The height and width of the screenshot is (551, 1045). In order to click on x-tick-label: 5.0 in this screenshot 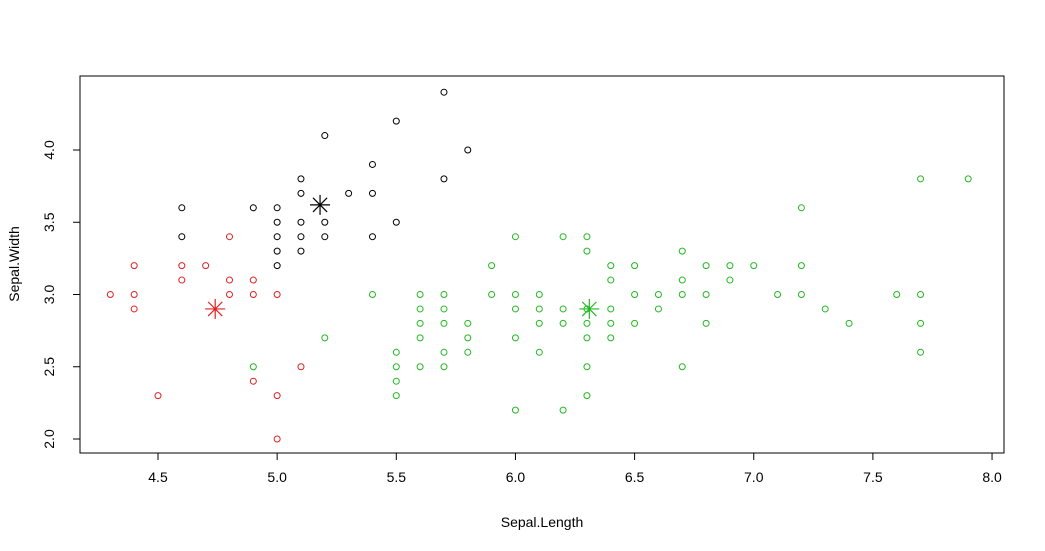, I will do `click(277, 477)`.